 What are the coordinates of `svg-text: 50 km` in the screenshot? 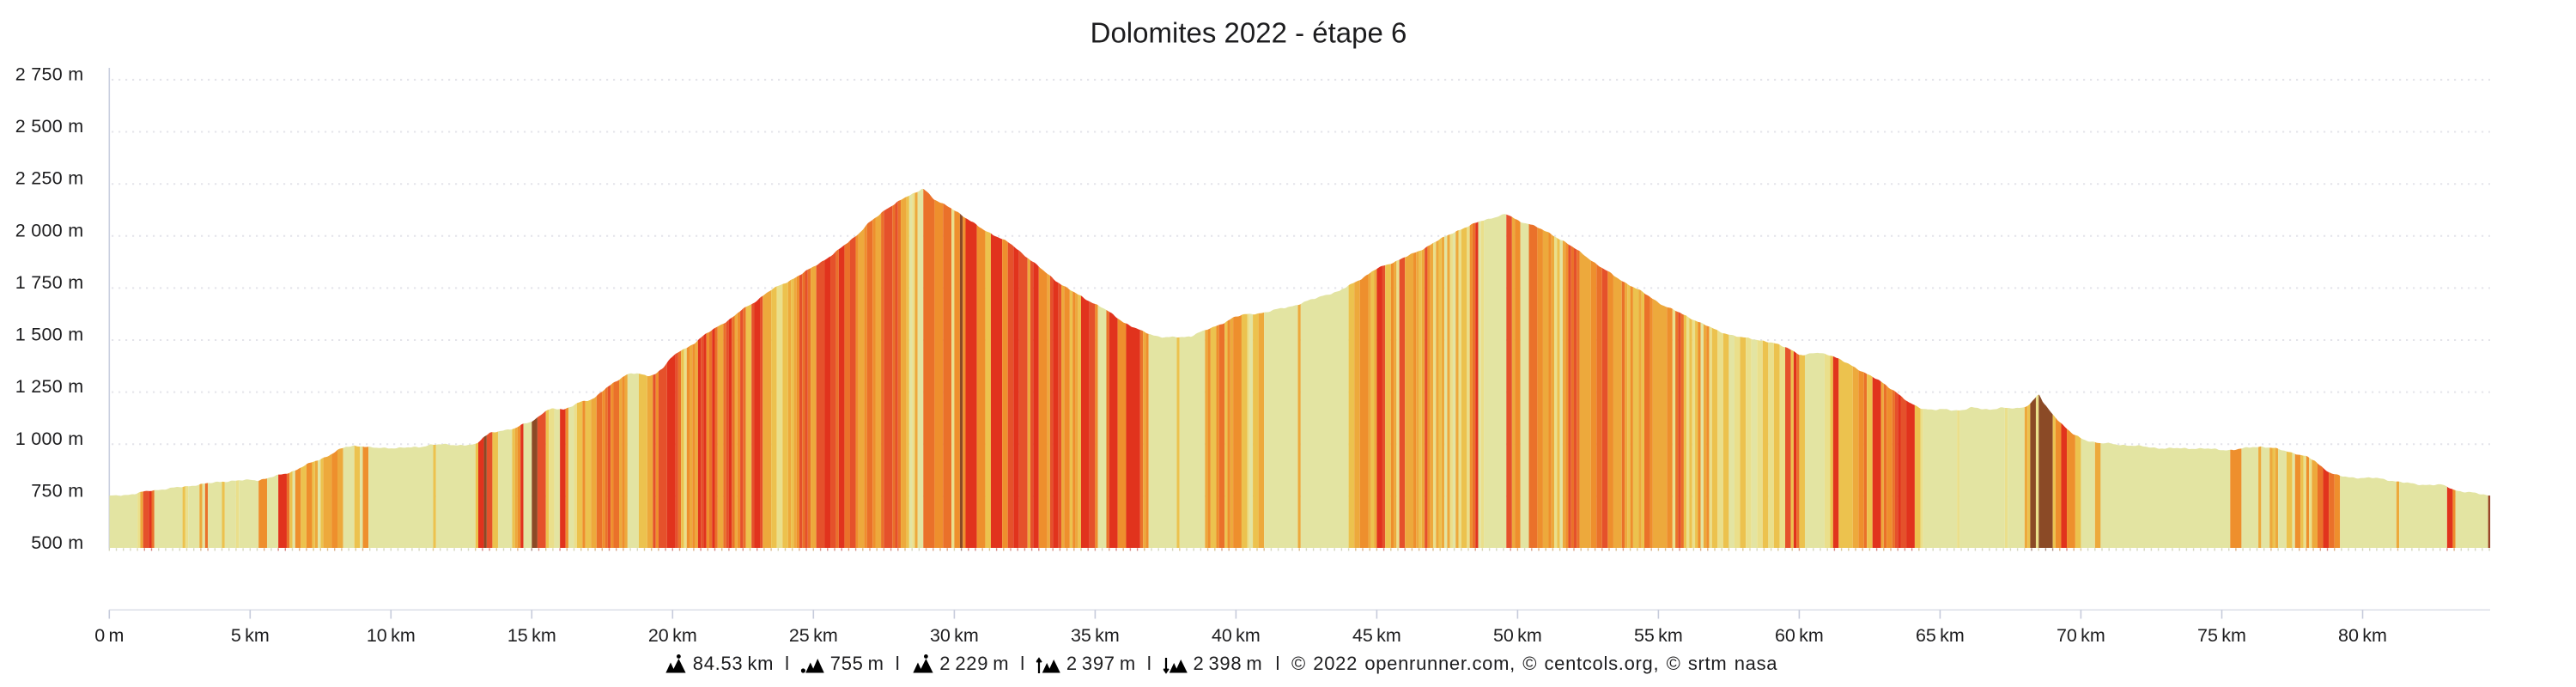 It's located at (1517, 635).